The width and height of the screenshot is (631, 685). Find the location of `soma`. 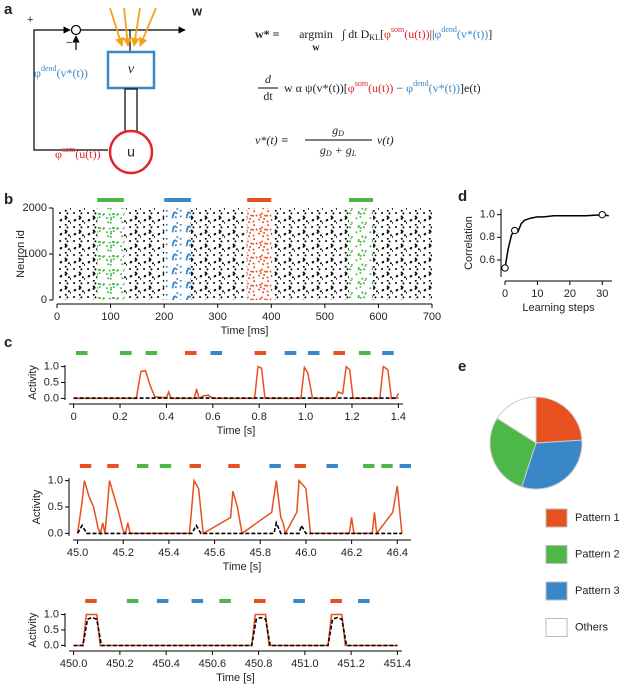

soma is located at coordinates (131, 152).